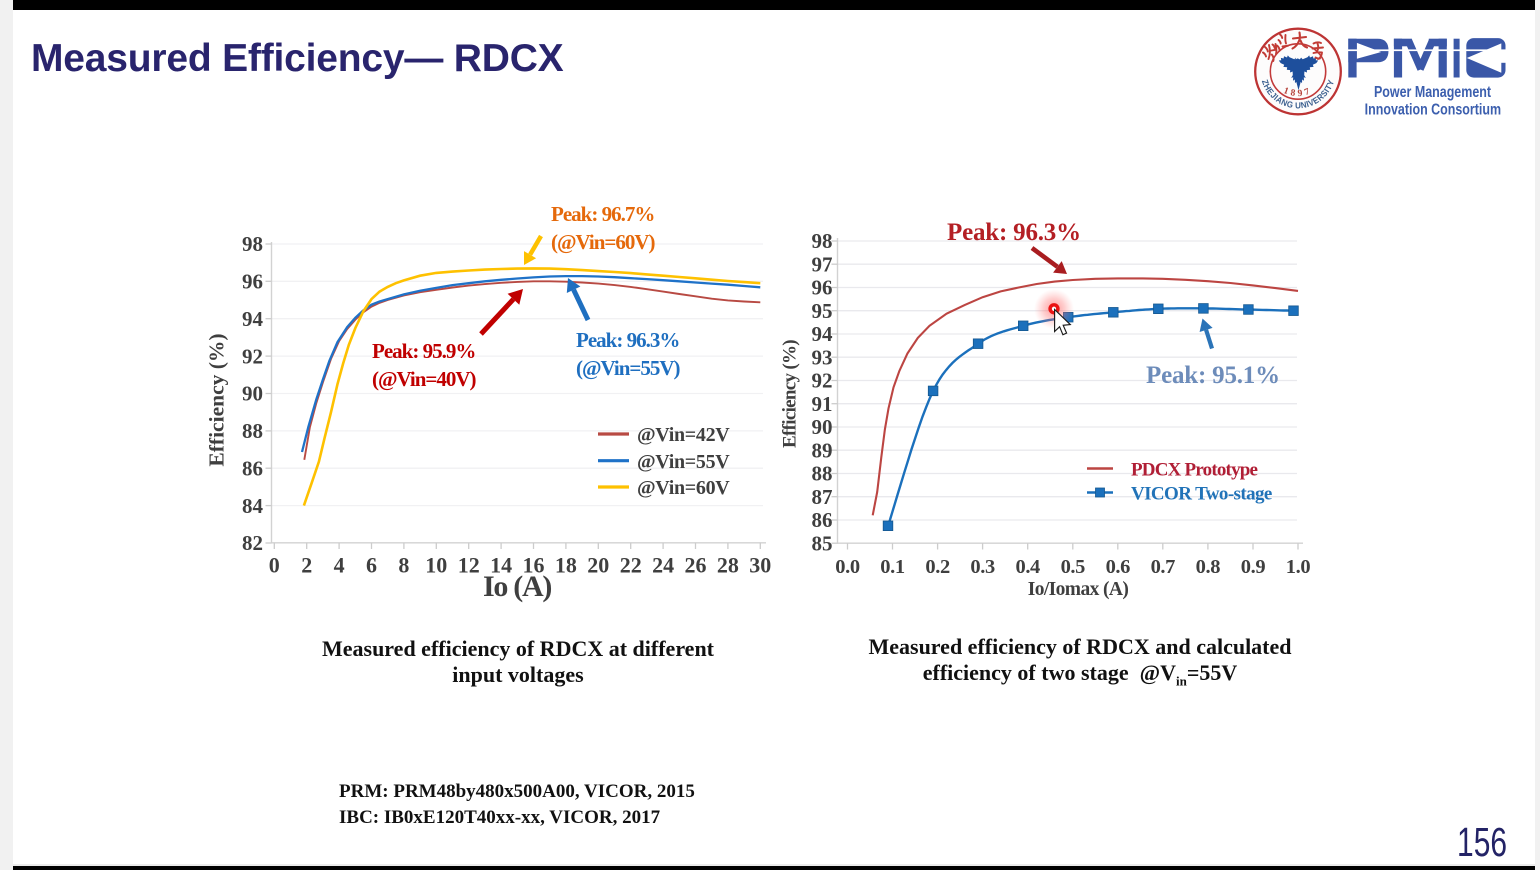  Describe the element at coordinates (683, 488) in the screenshot. I see `svg-text: @Vin=60V` at that location.